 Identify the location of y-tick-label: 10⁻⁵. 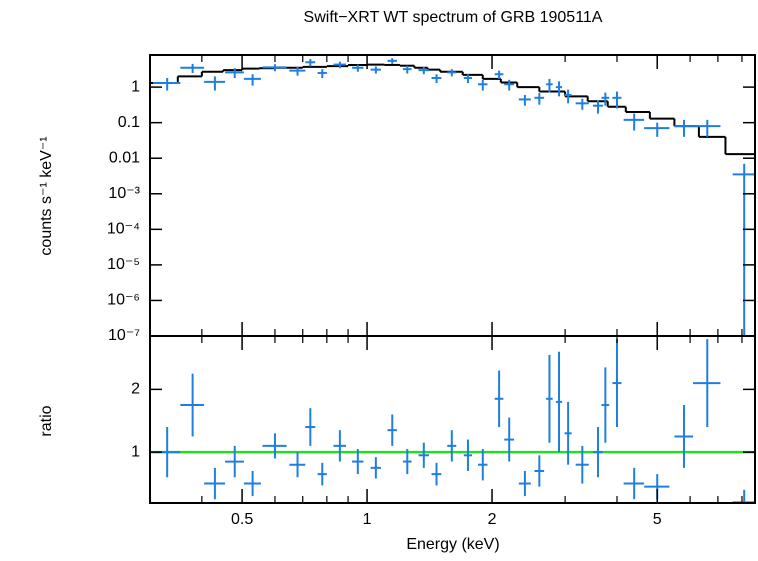
(123, 264).